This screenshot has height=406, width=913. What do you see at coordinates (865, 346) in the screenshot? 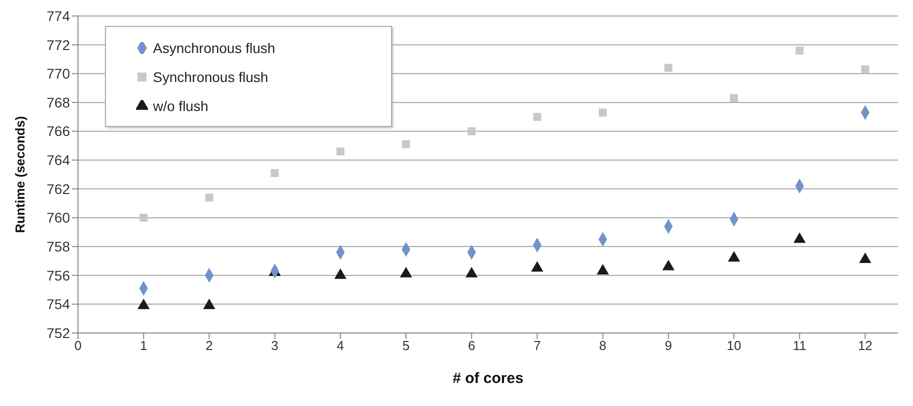
I see `x-tick-label: 12` at bounding box center [865, 346].